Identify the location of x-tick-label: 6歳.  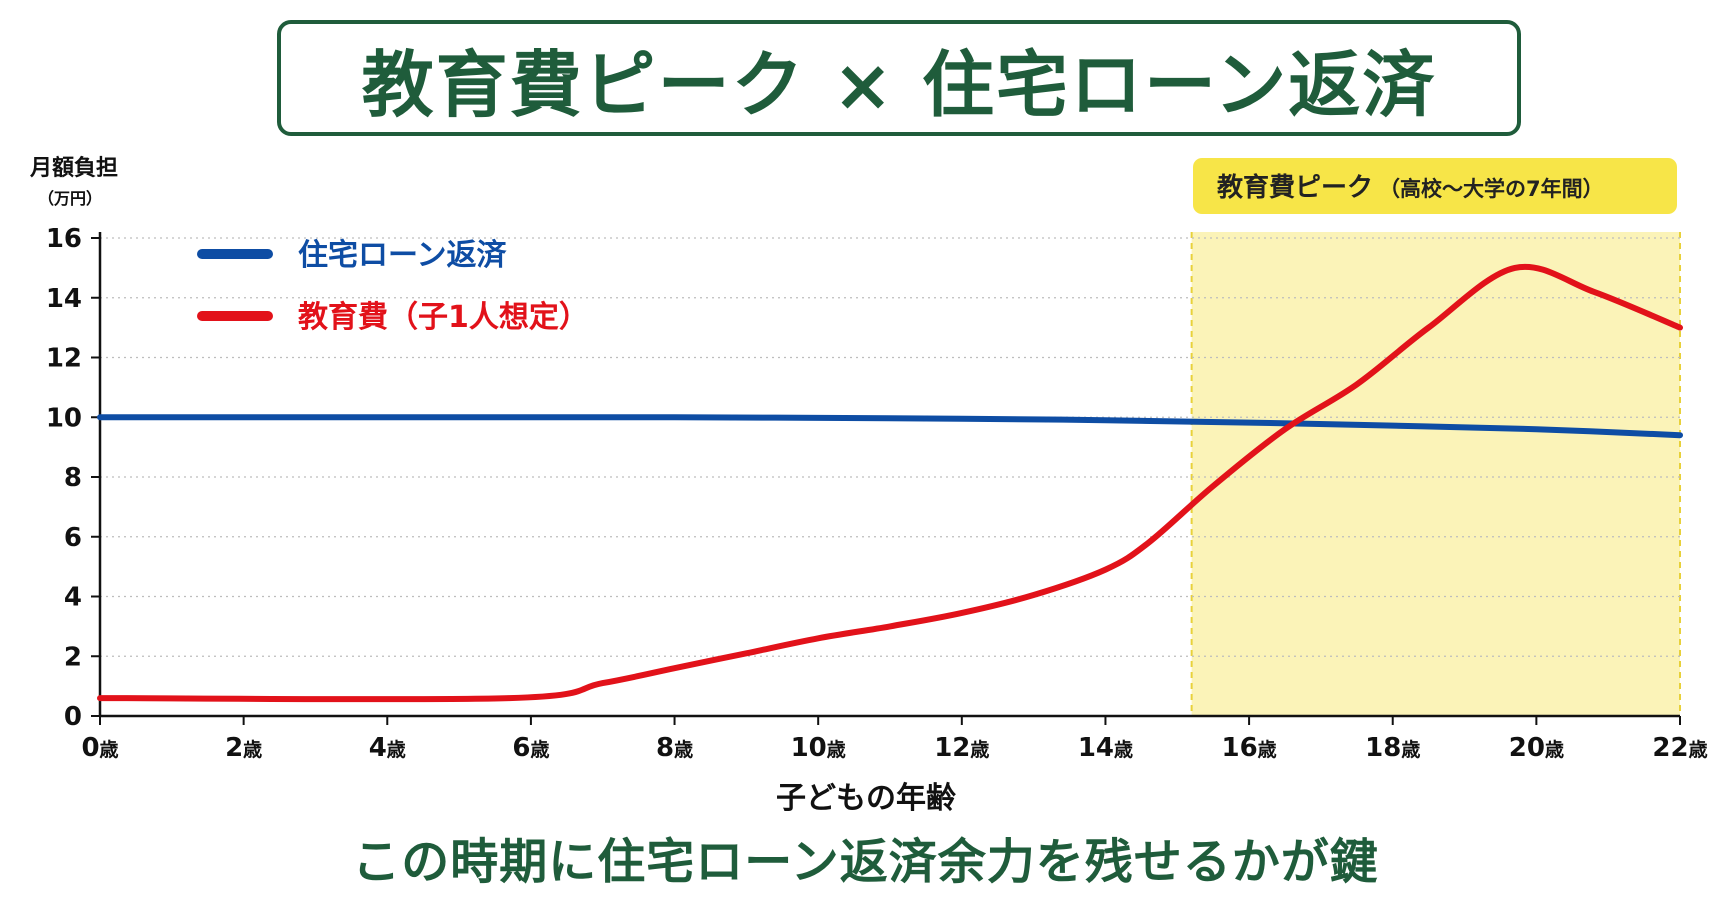
(530, 748).